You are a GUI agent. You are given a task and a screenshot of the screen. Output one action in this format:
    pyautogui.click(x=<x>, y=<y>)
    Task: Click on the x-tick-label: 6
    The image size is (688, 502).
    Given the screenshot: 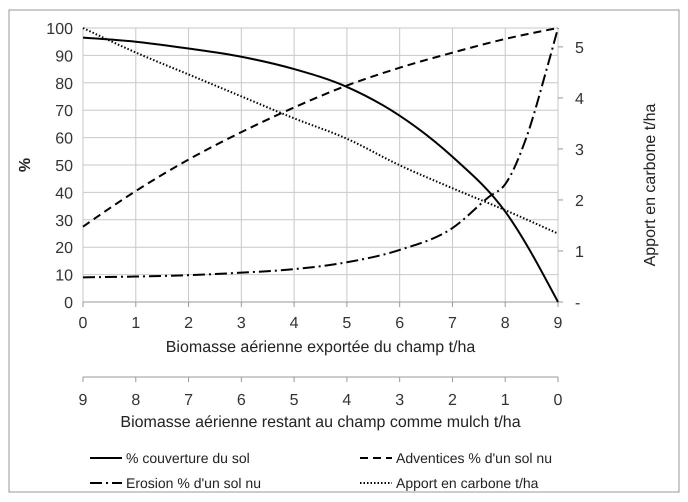 What is the action you would take?
    pyautogui.click(x=399, y=323)
    